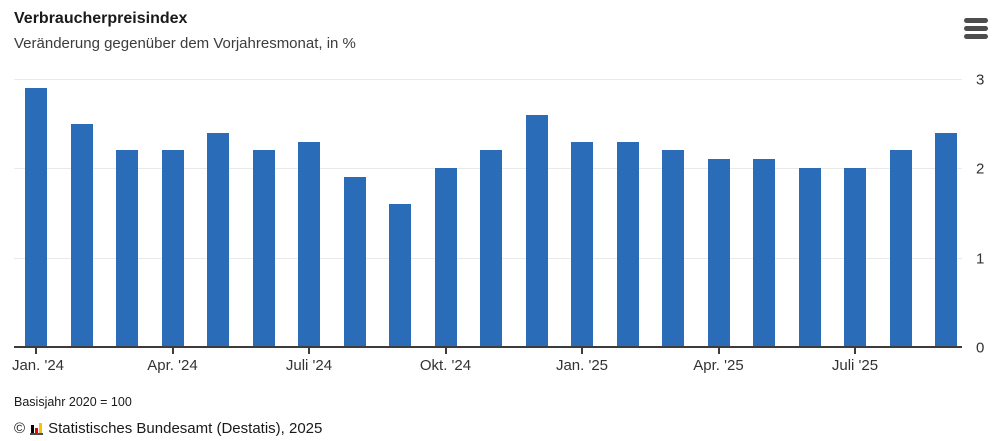 This screenshot has width=999, height=441. I want to click on bar-mai24, so click(218, 239).